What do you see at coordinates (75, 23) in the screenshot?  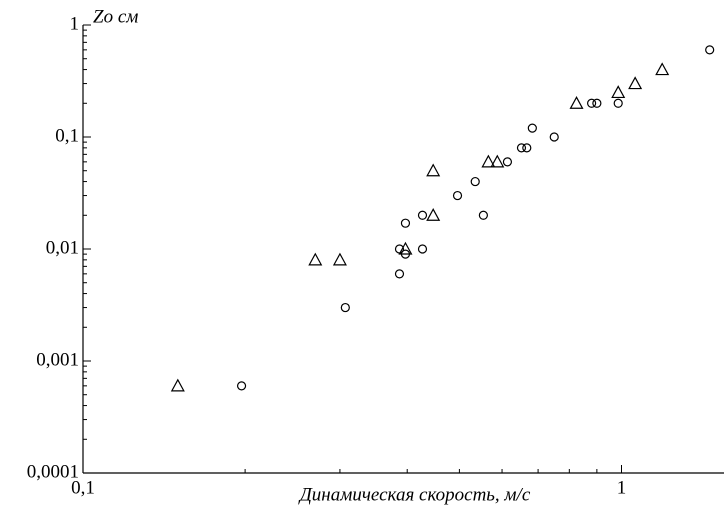 I see `y-tick-label: 1` at bounding box center [75, 23].